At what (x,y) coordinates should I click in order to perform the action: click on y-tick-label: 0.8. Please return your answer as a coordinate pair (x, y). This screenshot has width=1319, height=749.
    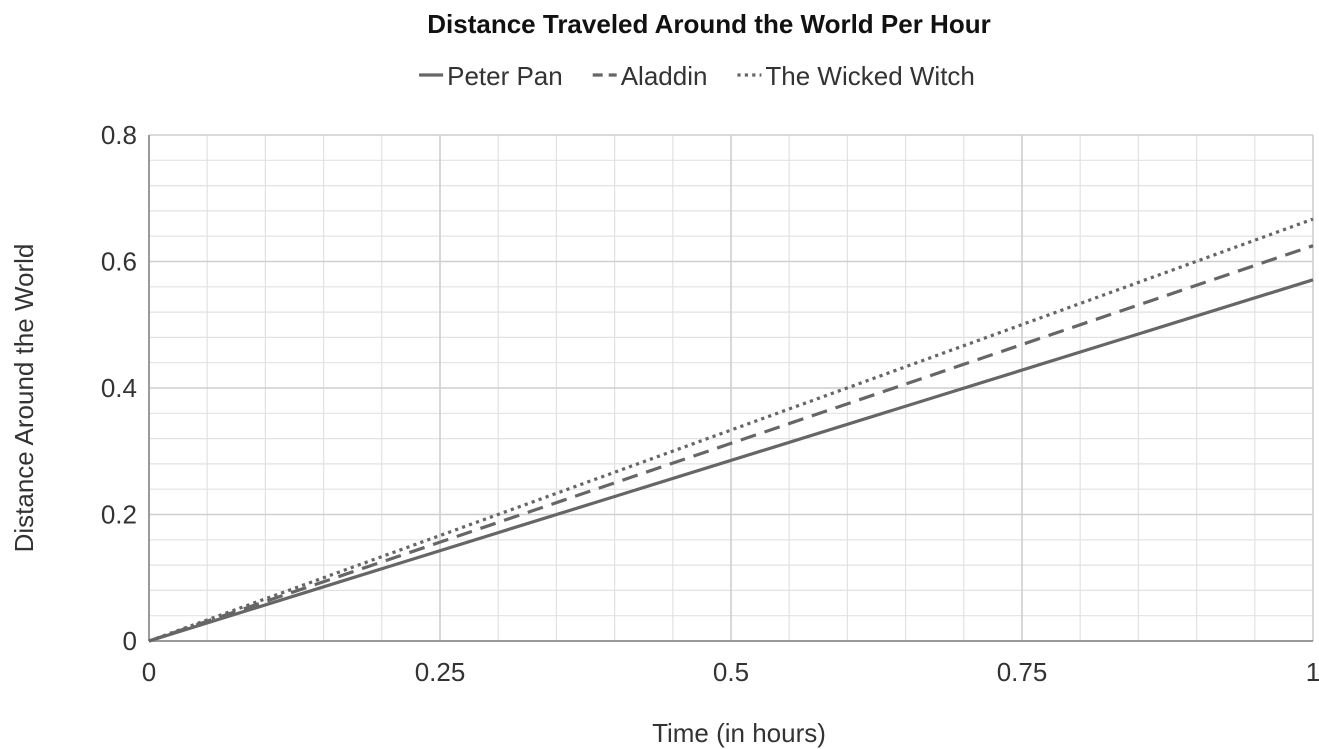
    Looking at the image, I should click on (119, 135).